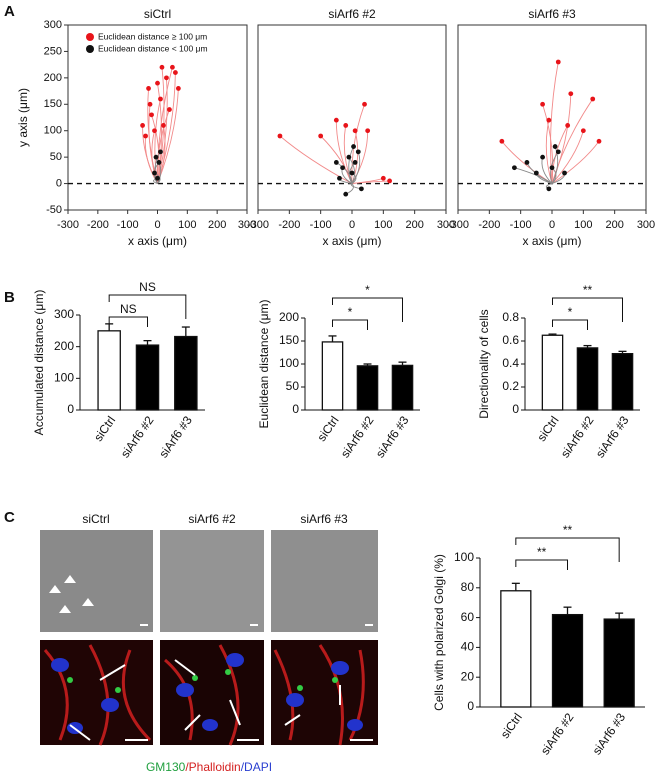 Image resolution: width=660 pixels, height=779 pixels. I want to click on chart-title: siArf6 #3, so click(552, 14).